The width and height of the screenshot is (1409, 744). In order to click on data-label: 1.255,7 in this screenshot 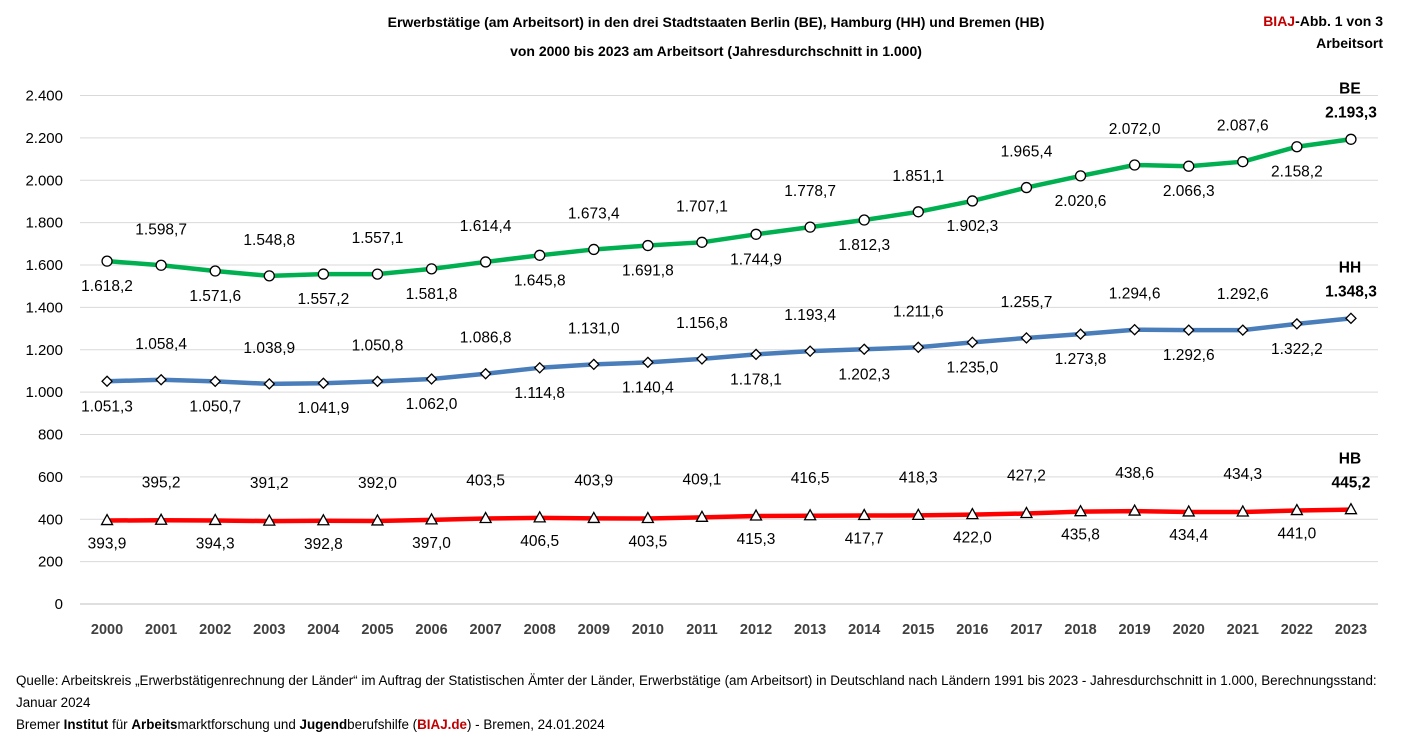, I will do `click(1027, 302)`.